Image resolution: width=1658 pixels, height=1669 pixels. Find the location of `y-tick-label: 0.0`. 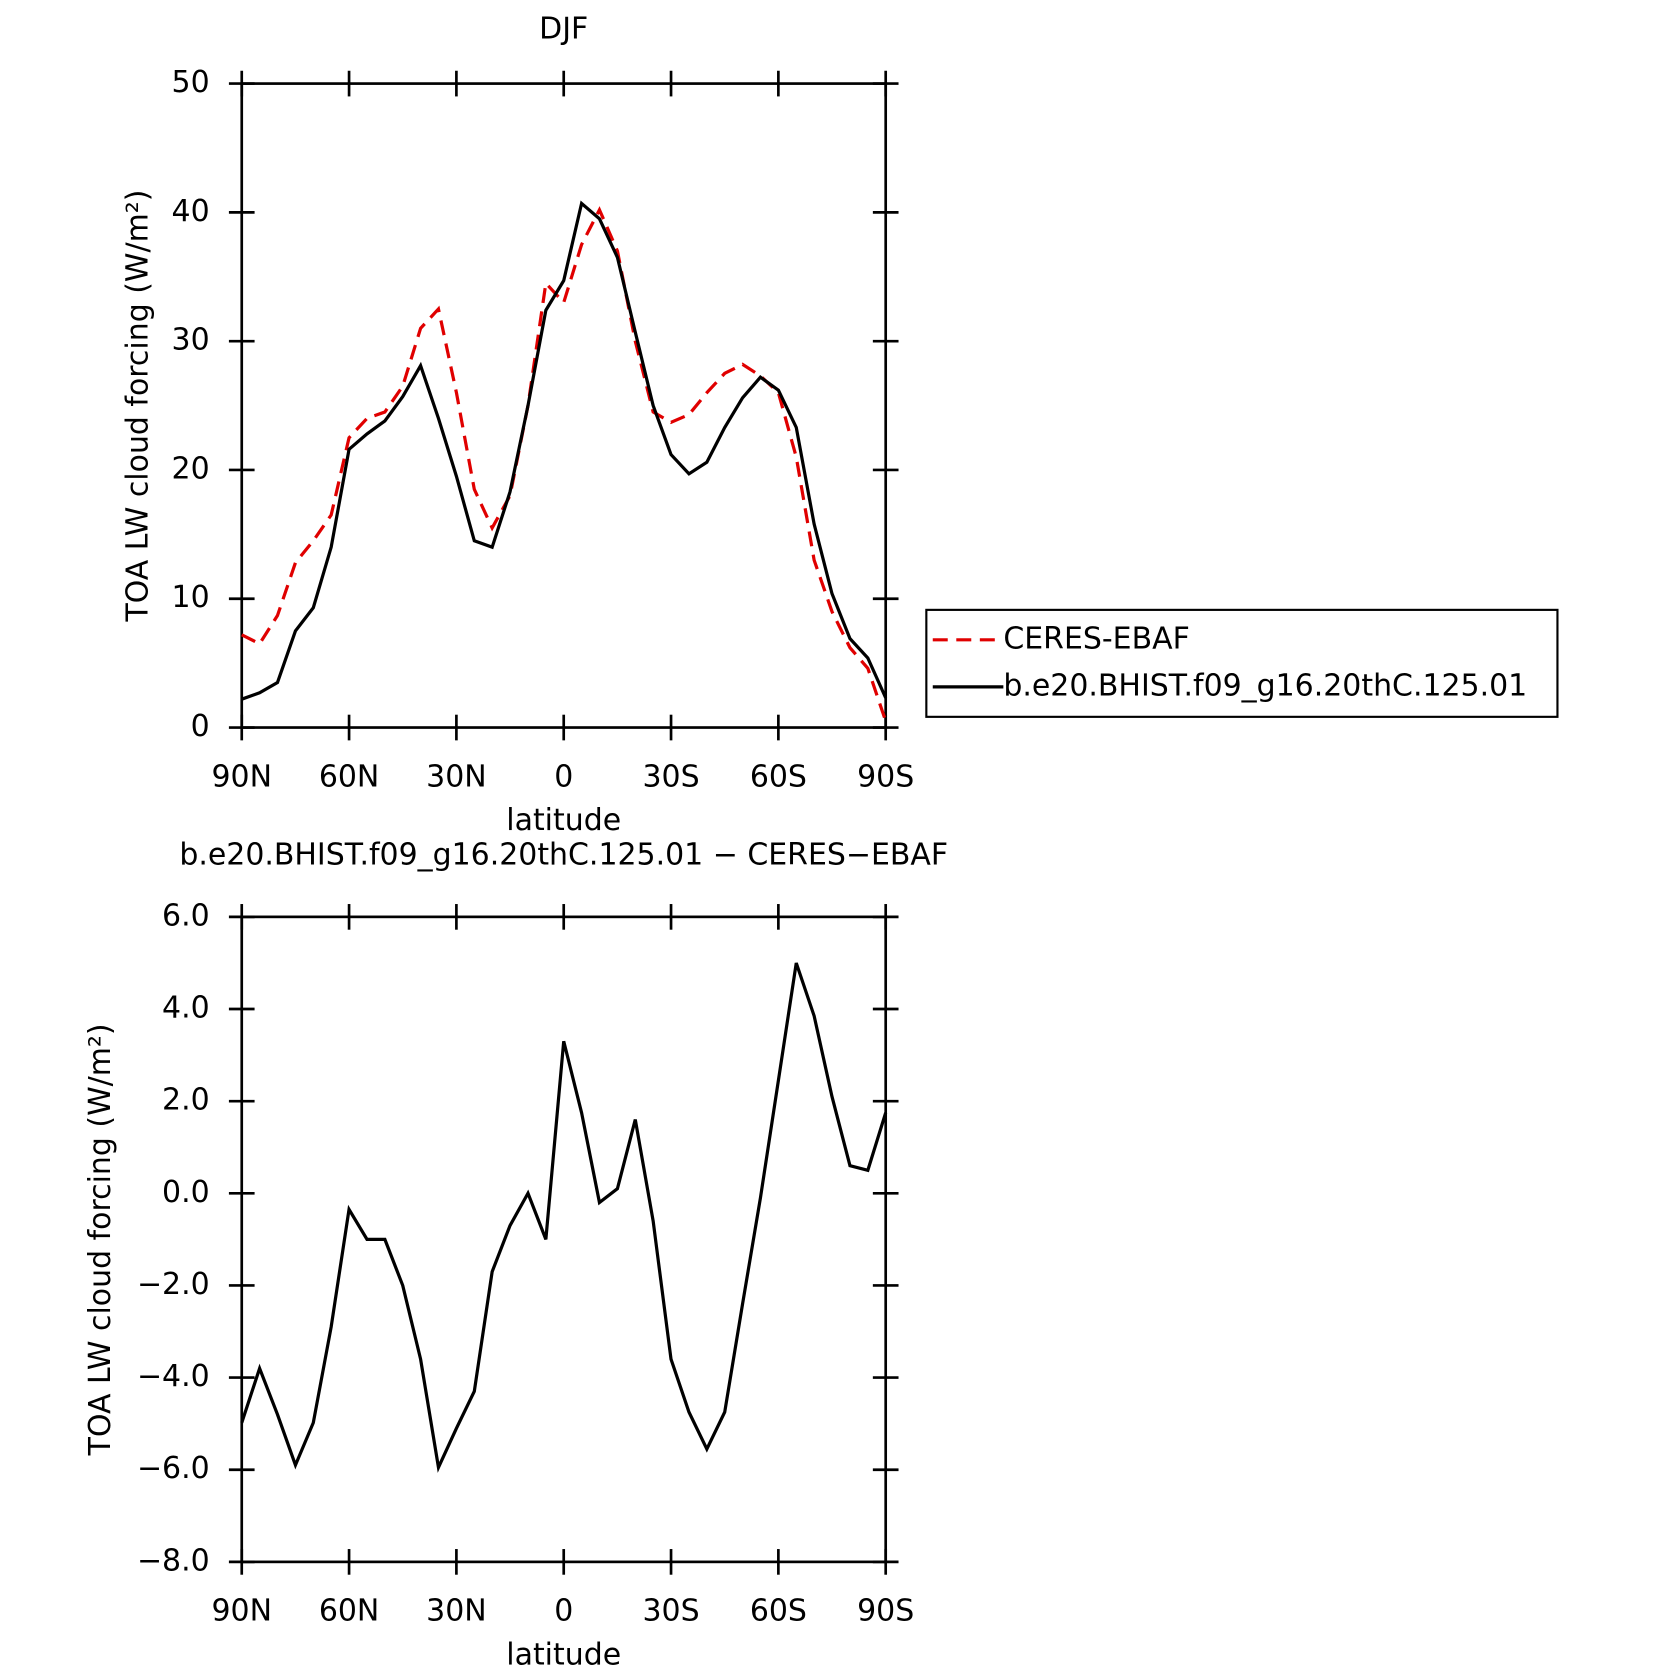

y-tick-label: 0.0 is located at coordinates (186, 1192).